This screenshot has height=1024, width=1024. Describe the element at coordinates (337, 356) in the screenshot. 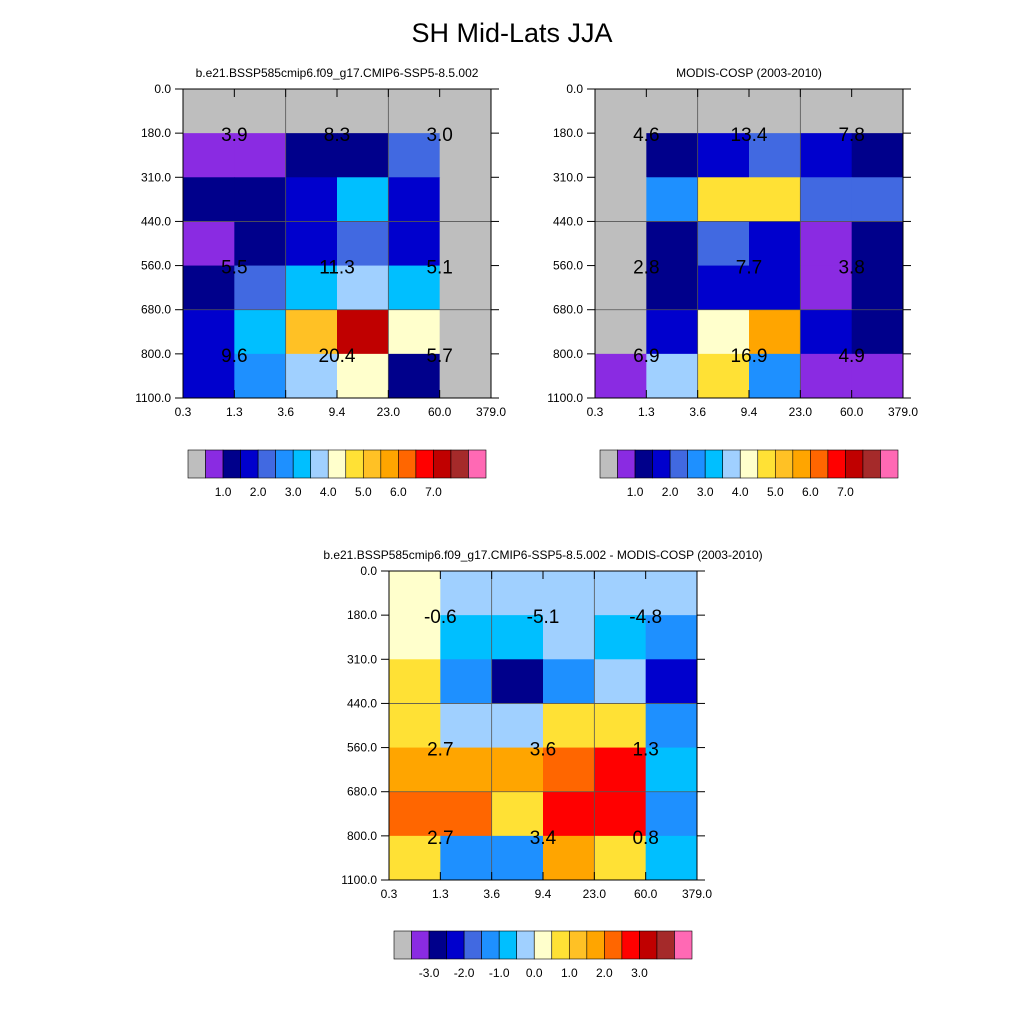

I see `box-value-label: 20.4` at that location.